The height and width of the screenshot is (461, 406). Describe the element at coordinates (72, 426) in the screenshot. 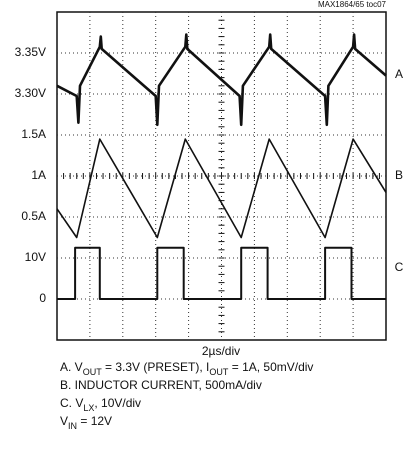

I see `note-segment: IN` at that location.